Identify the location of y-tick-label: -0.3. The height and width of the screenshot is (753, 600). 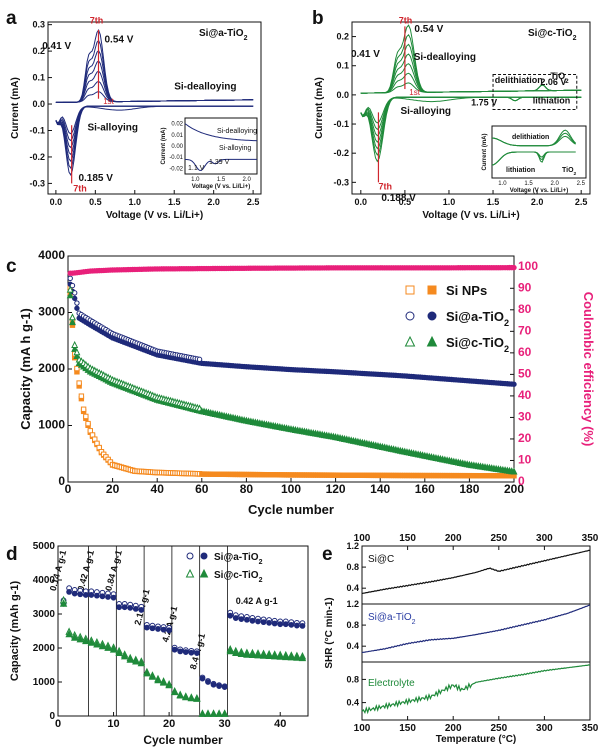
(37, 183).